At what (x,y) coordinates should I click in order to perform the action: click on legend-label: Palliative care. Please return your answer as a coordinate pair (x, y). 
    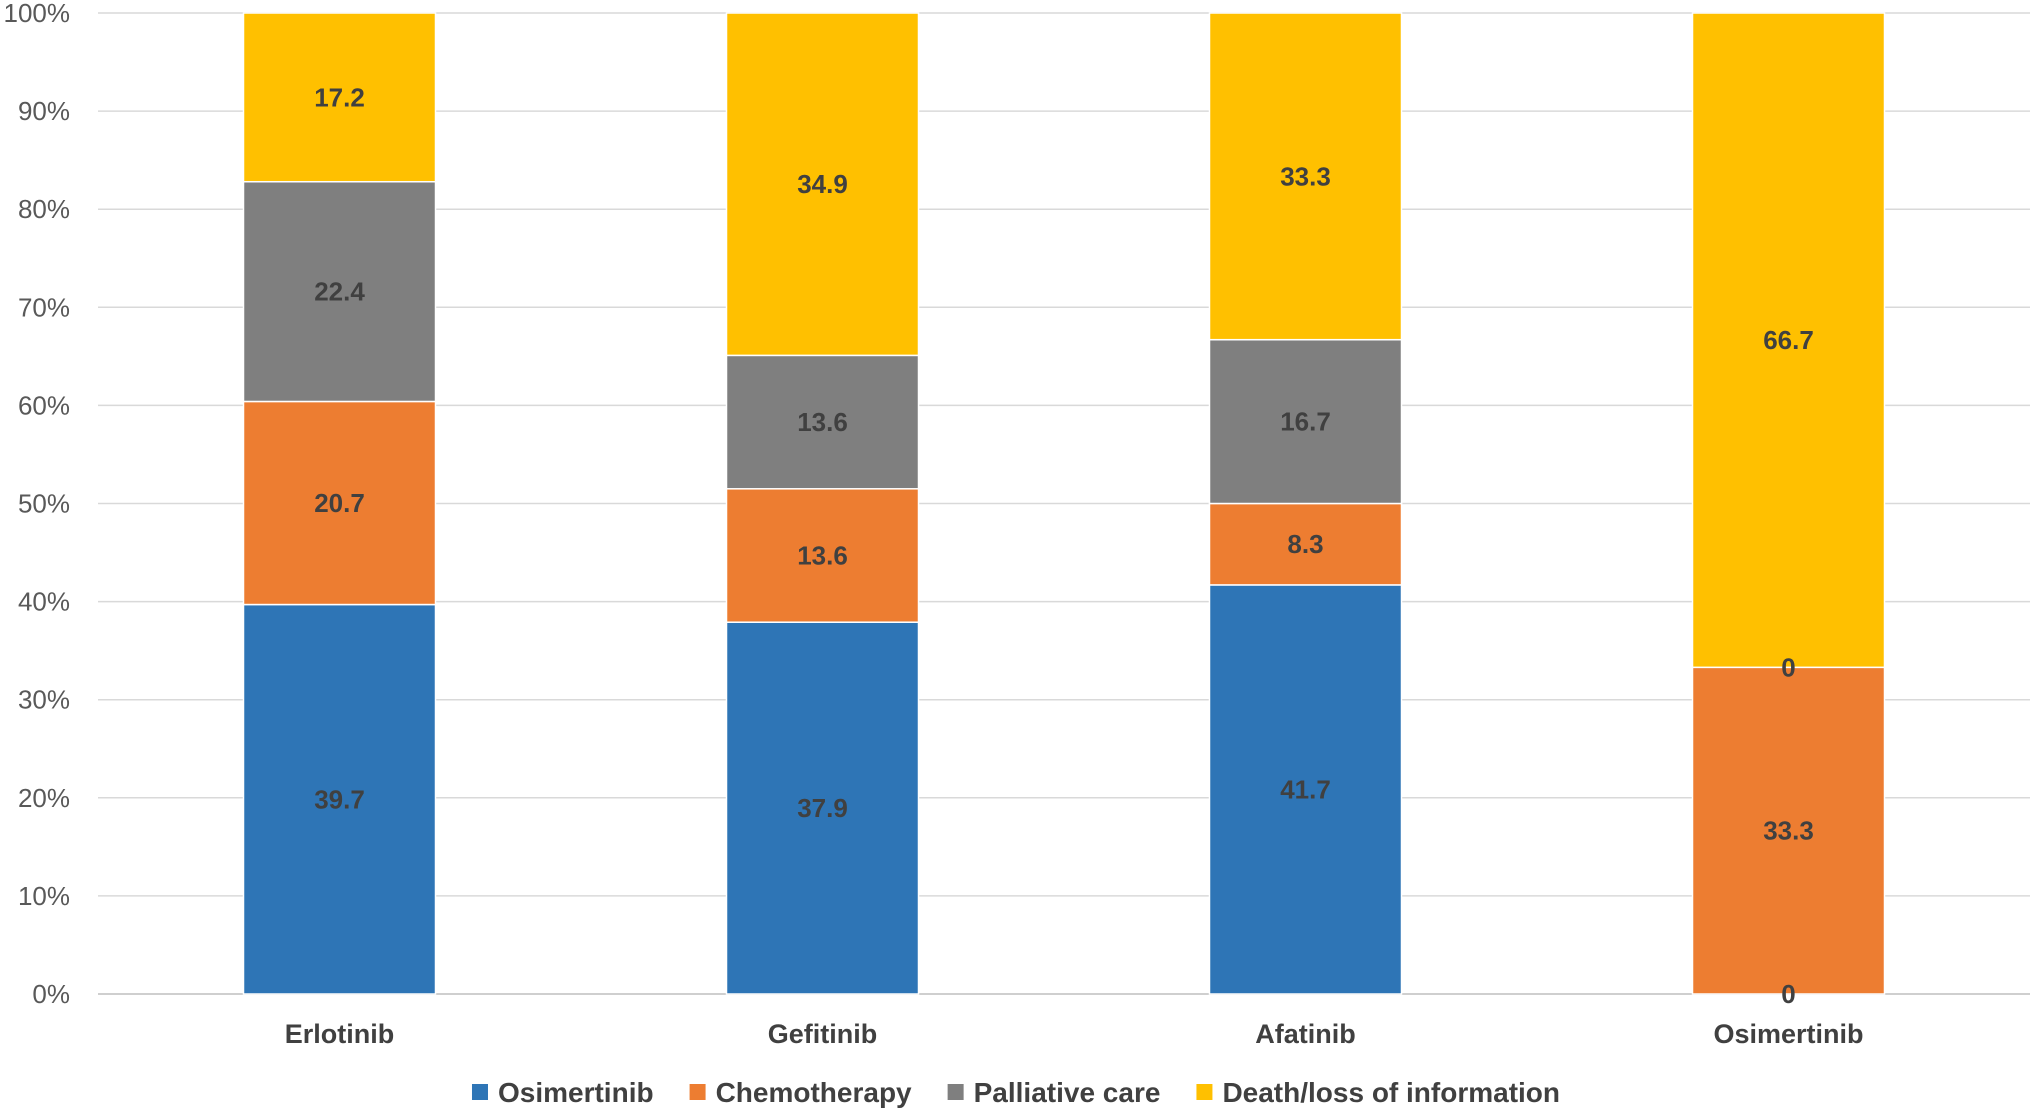
    Looking at the image, I should click on (1067, 1092).